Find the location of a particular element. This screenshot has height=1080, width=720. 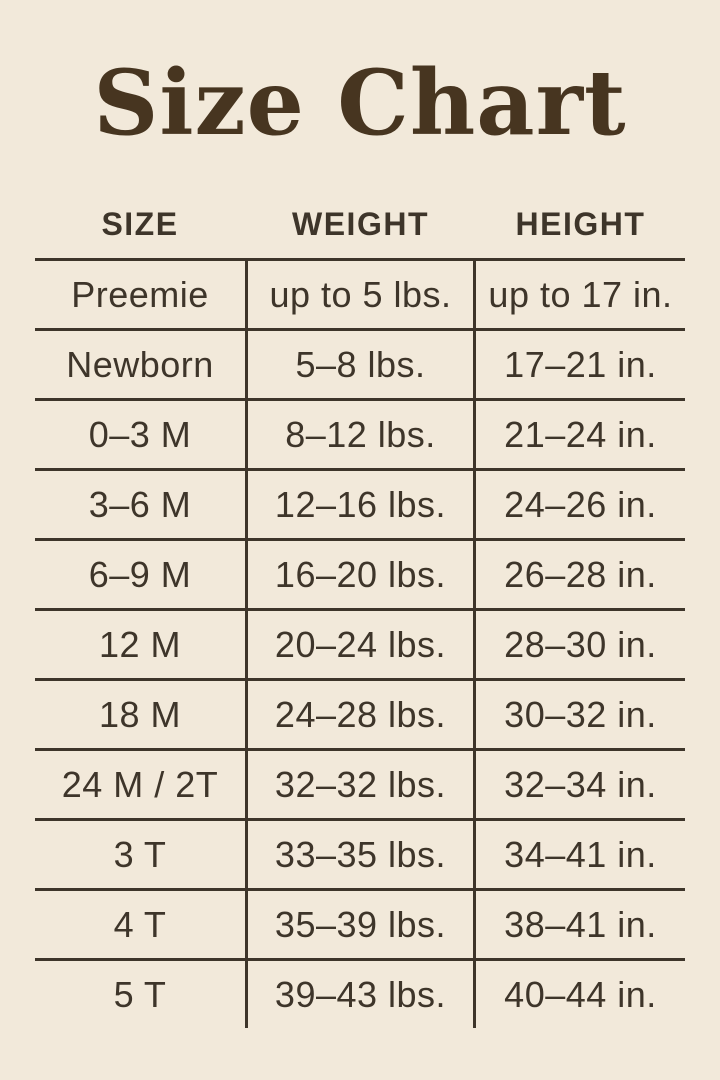

table-row: 18 M 24–28 lbs. 30–32 in. is located at coordinates (360, 713).